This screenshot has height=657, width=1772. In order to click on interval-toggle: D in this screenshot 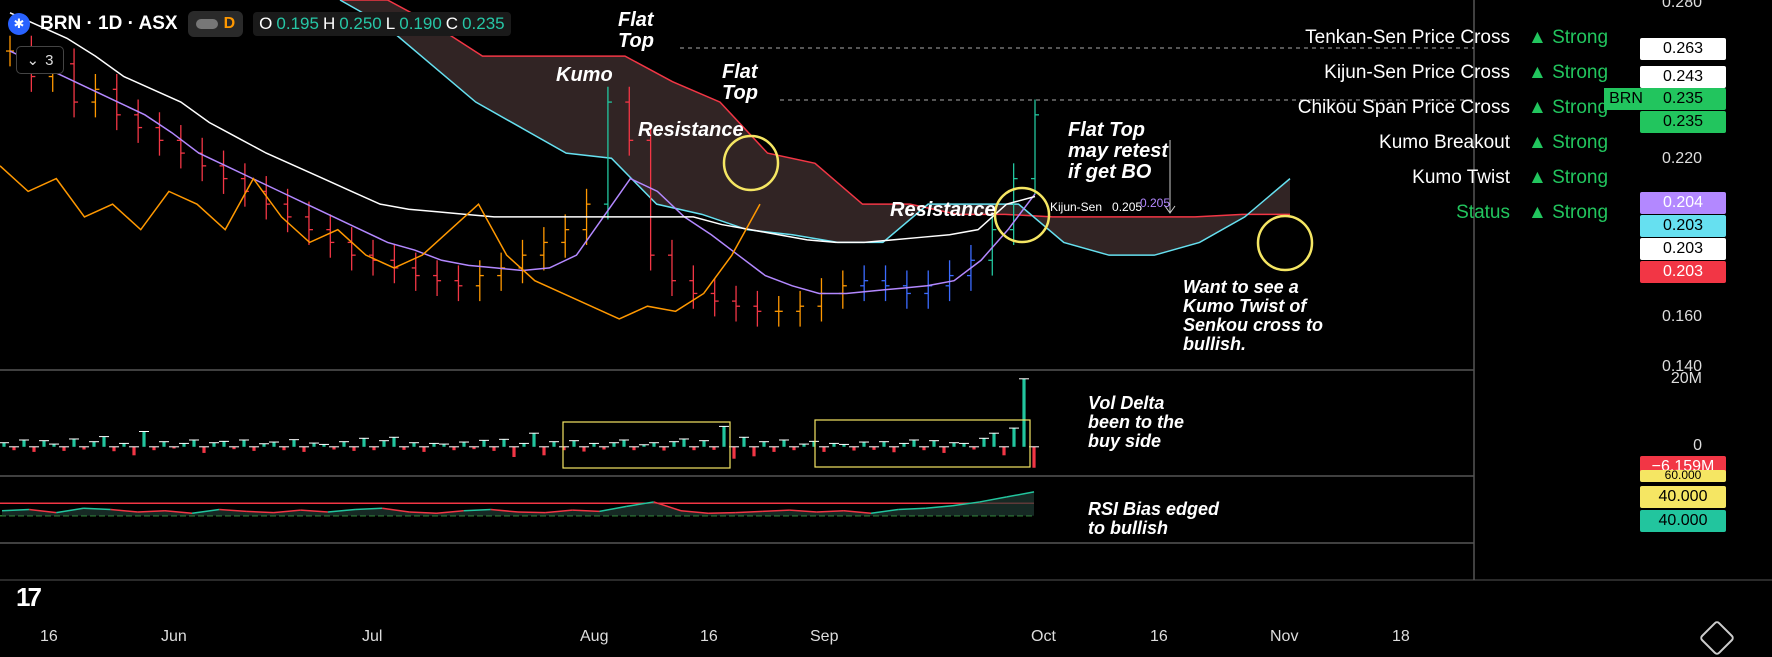, I will do `click(215, 24)`.